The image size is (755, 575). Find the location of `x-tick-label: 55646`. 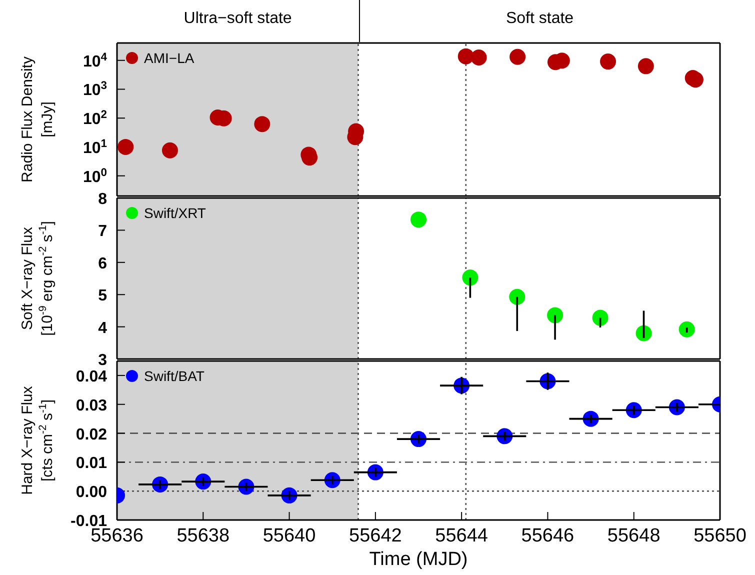

x-tick-label: 55646 is located at coordinates (547, 535).